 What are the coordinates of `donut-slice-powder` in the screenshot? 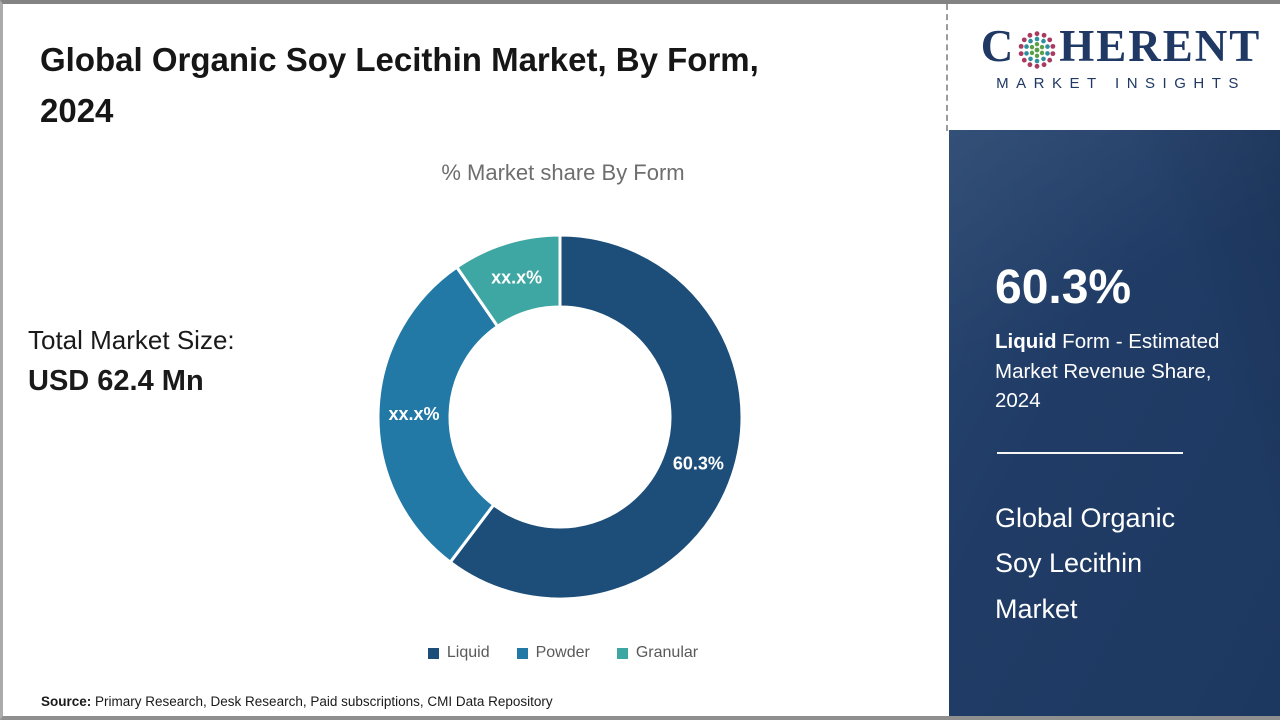 It's located at (438, 414).